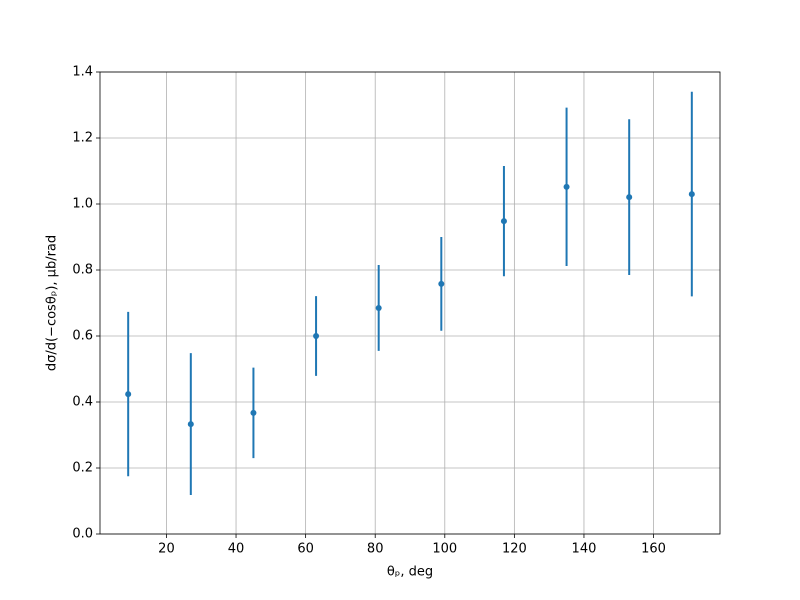 Image resolution: width=800 pixels, height=600 pixels. I want to click on y-tick-label: 1.0, so click(82, 204).